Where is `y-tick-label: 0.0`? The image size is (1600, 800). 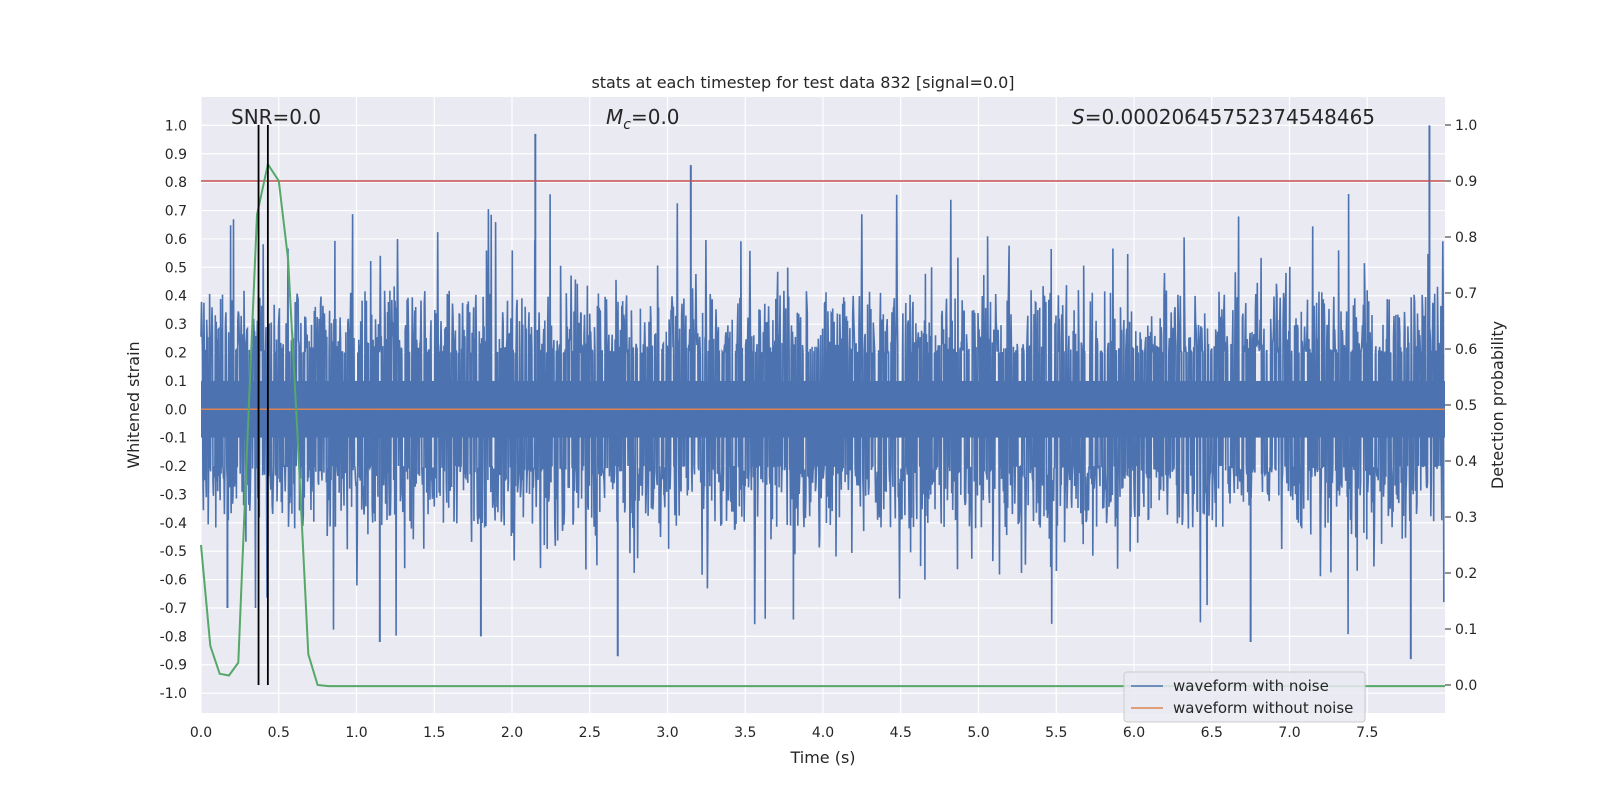 y-tick-label: 0.0 is located at coordinates (176, 410).